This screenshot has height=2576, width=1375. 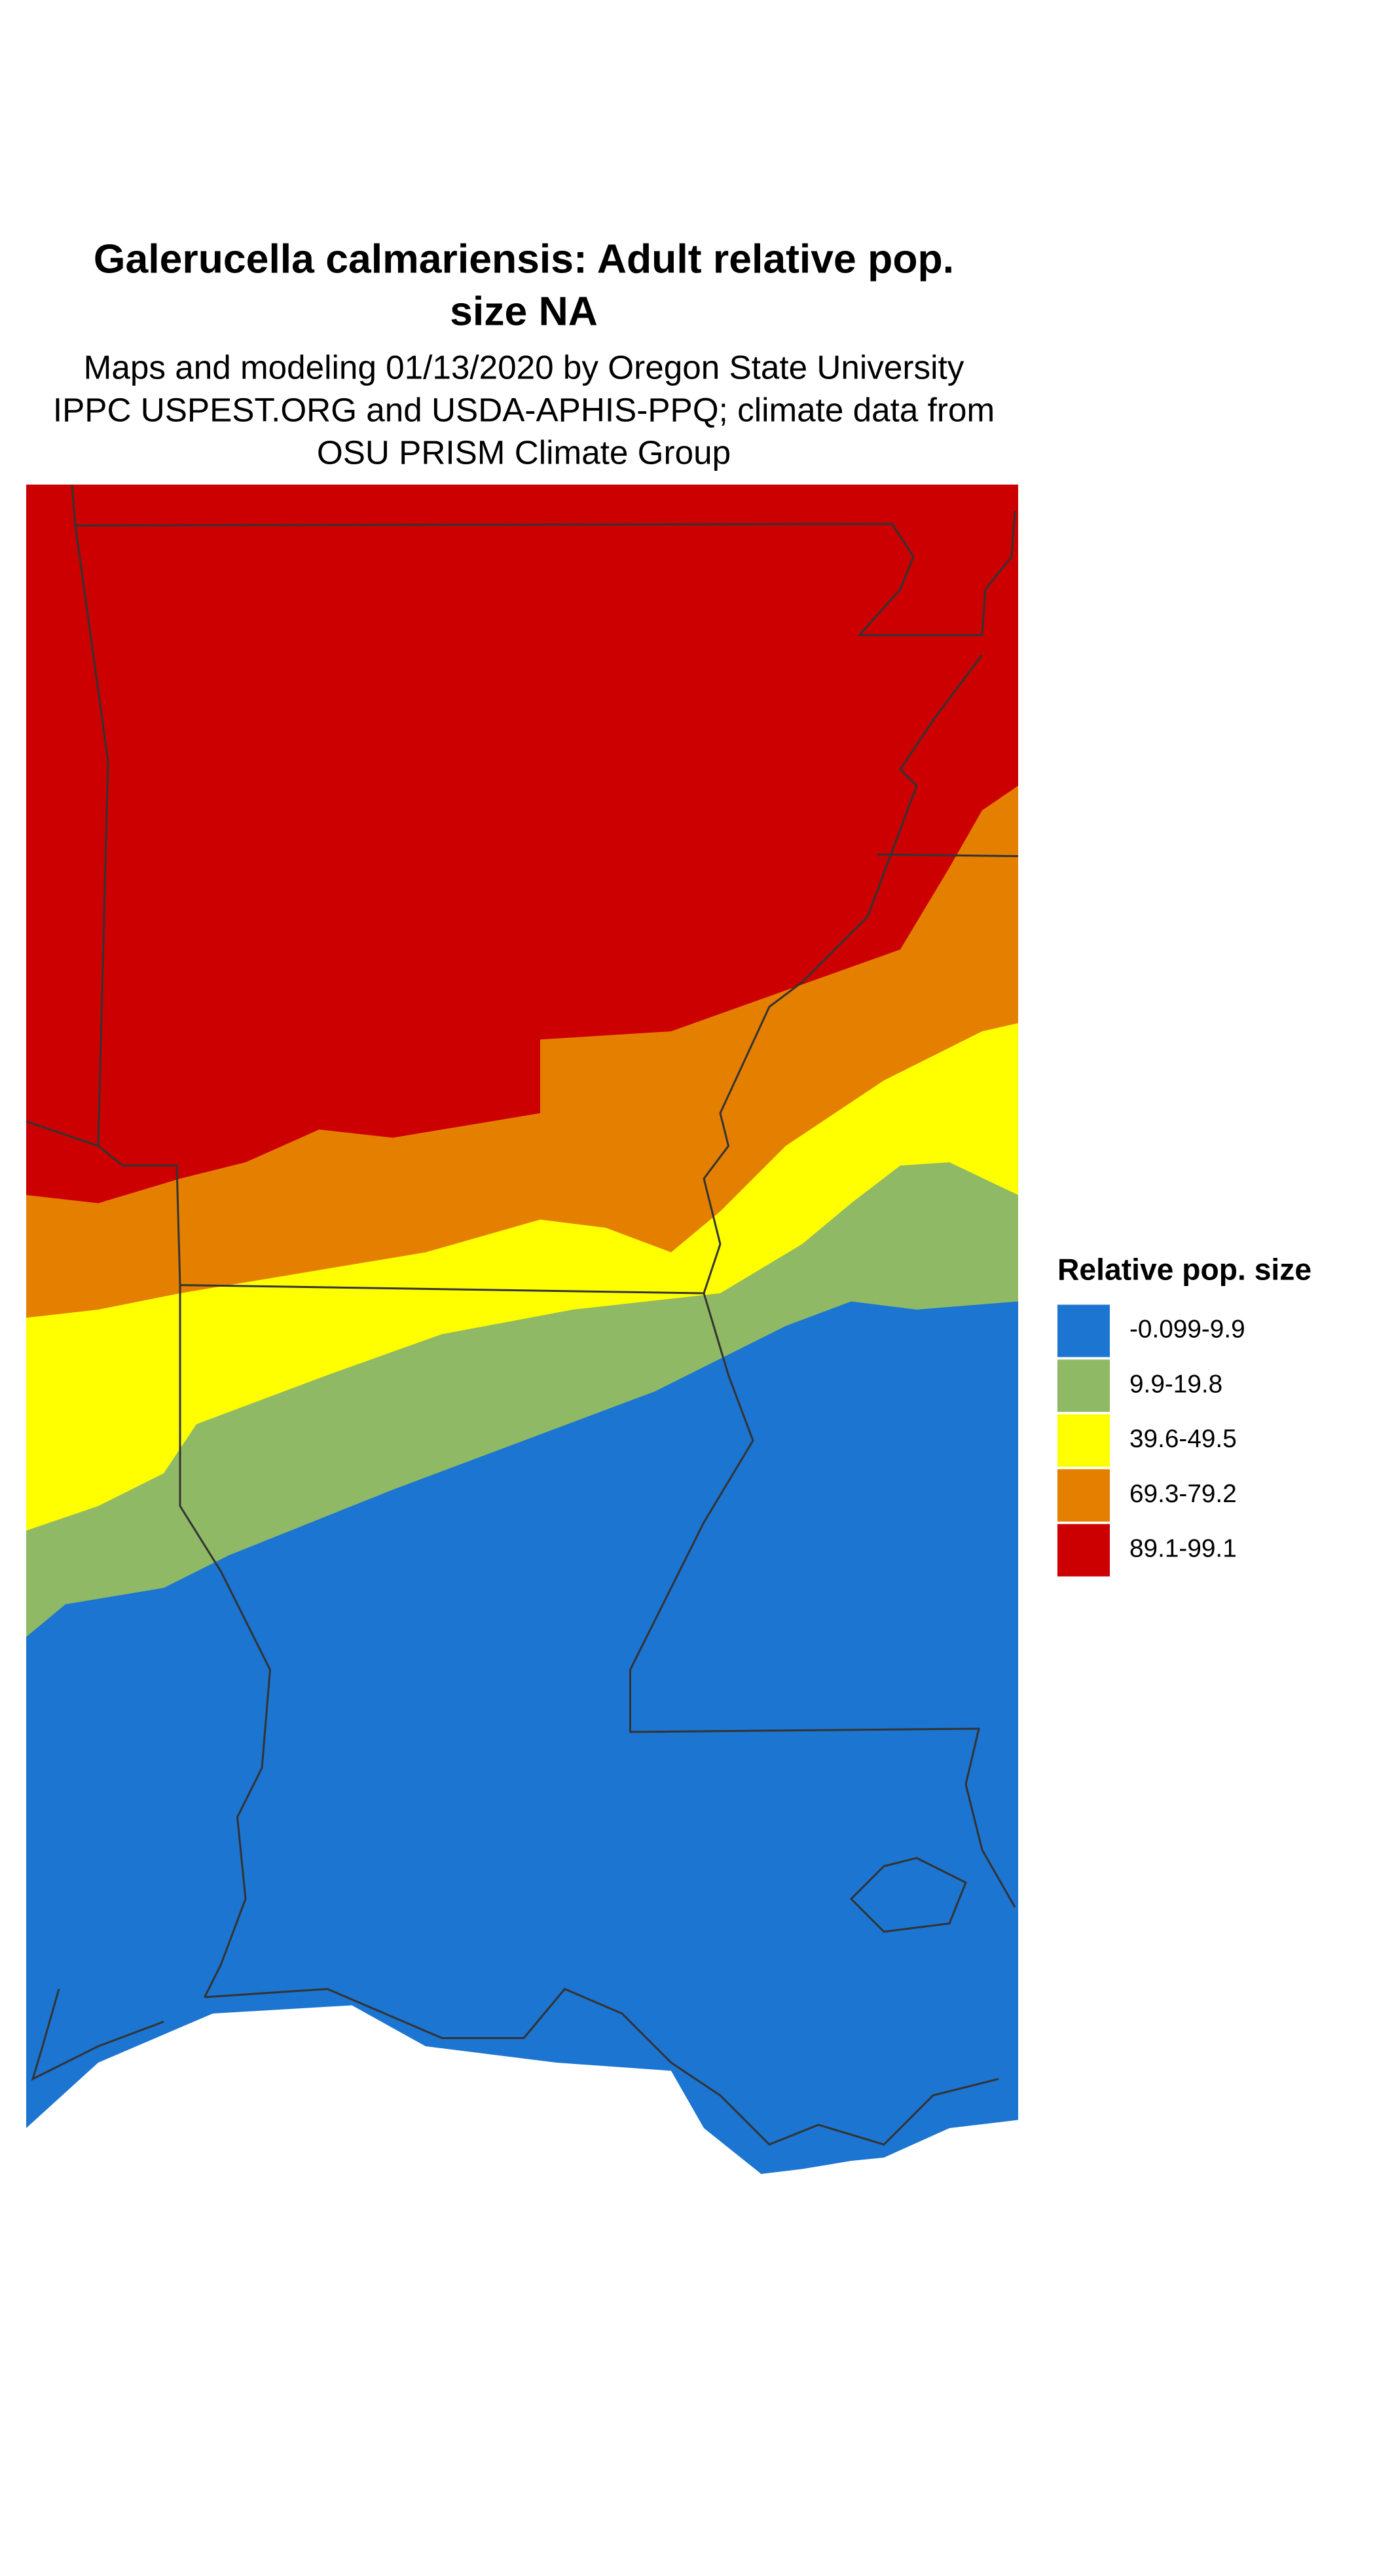 What do you see at coordinates (1176, 1384) in the screenshot?
I see `legend-label: 9.9-19.8` at bounding box center [1176, 1384].